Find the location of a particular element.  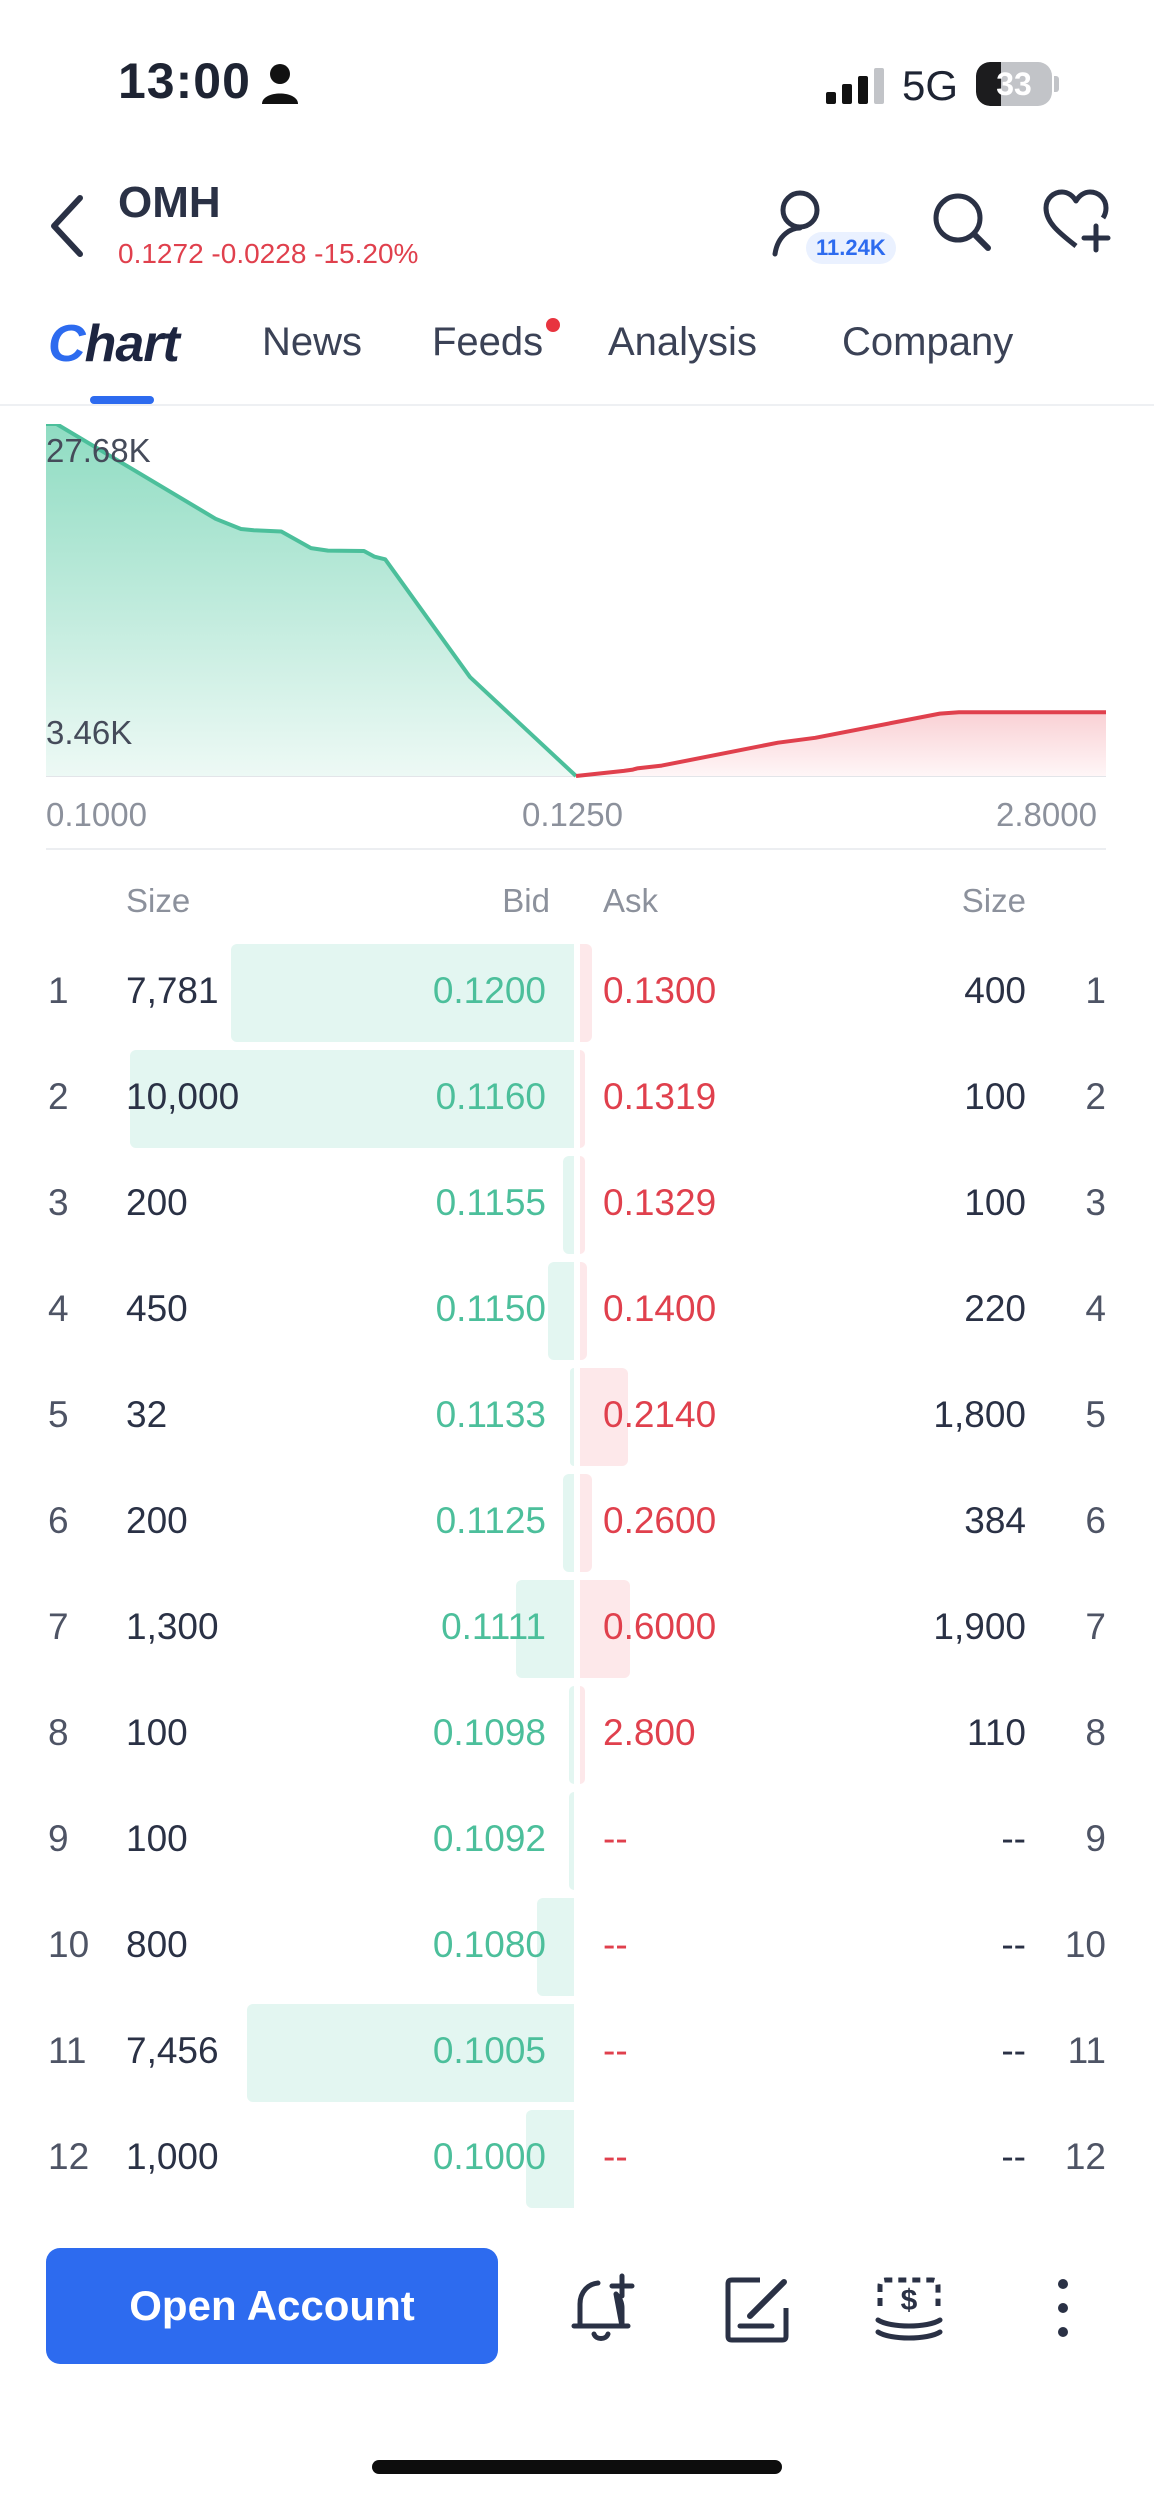

more-icon is located at coordinates (1063, 2308).